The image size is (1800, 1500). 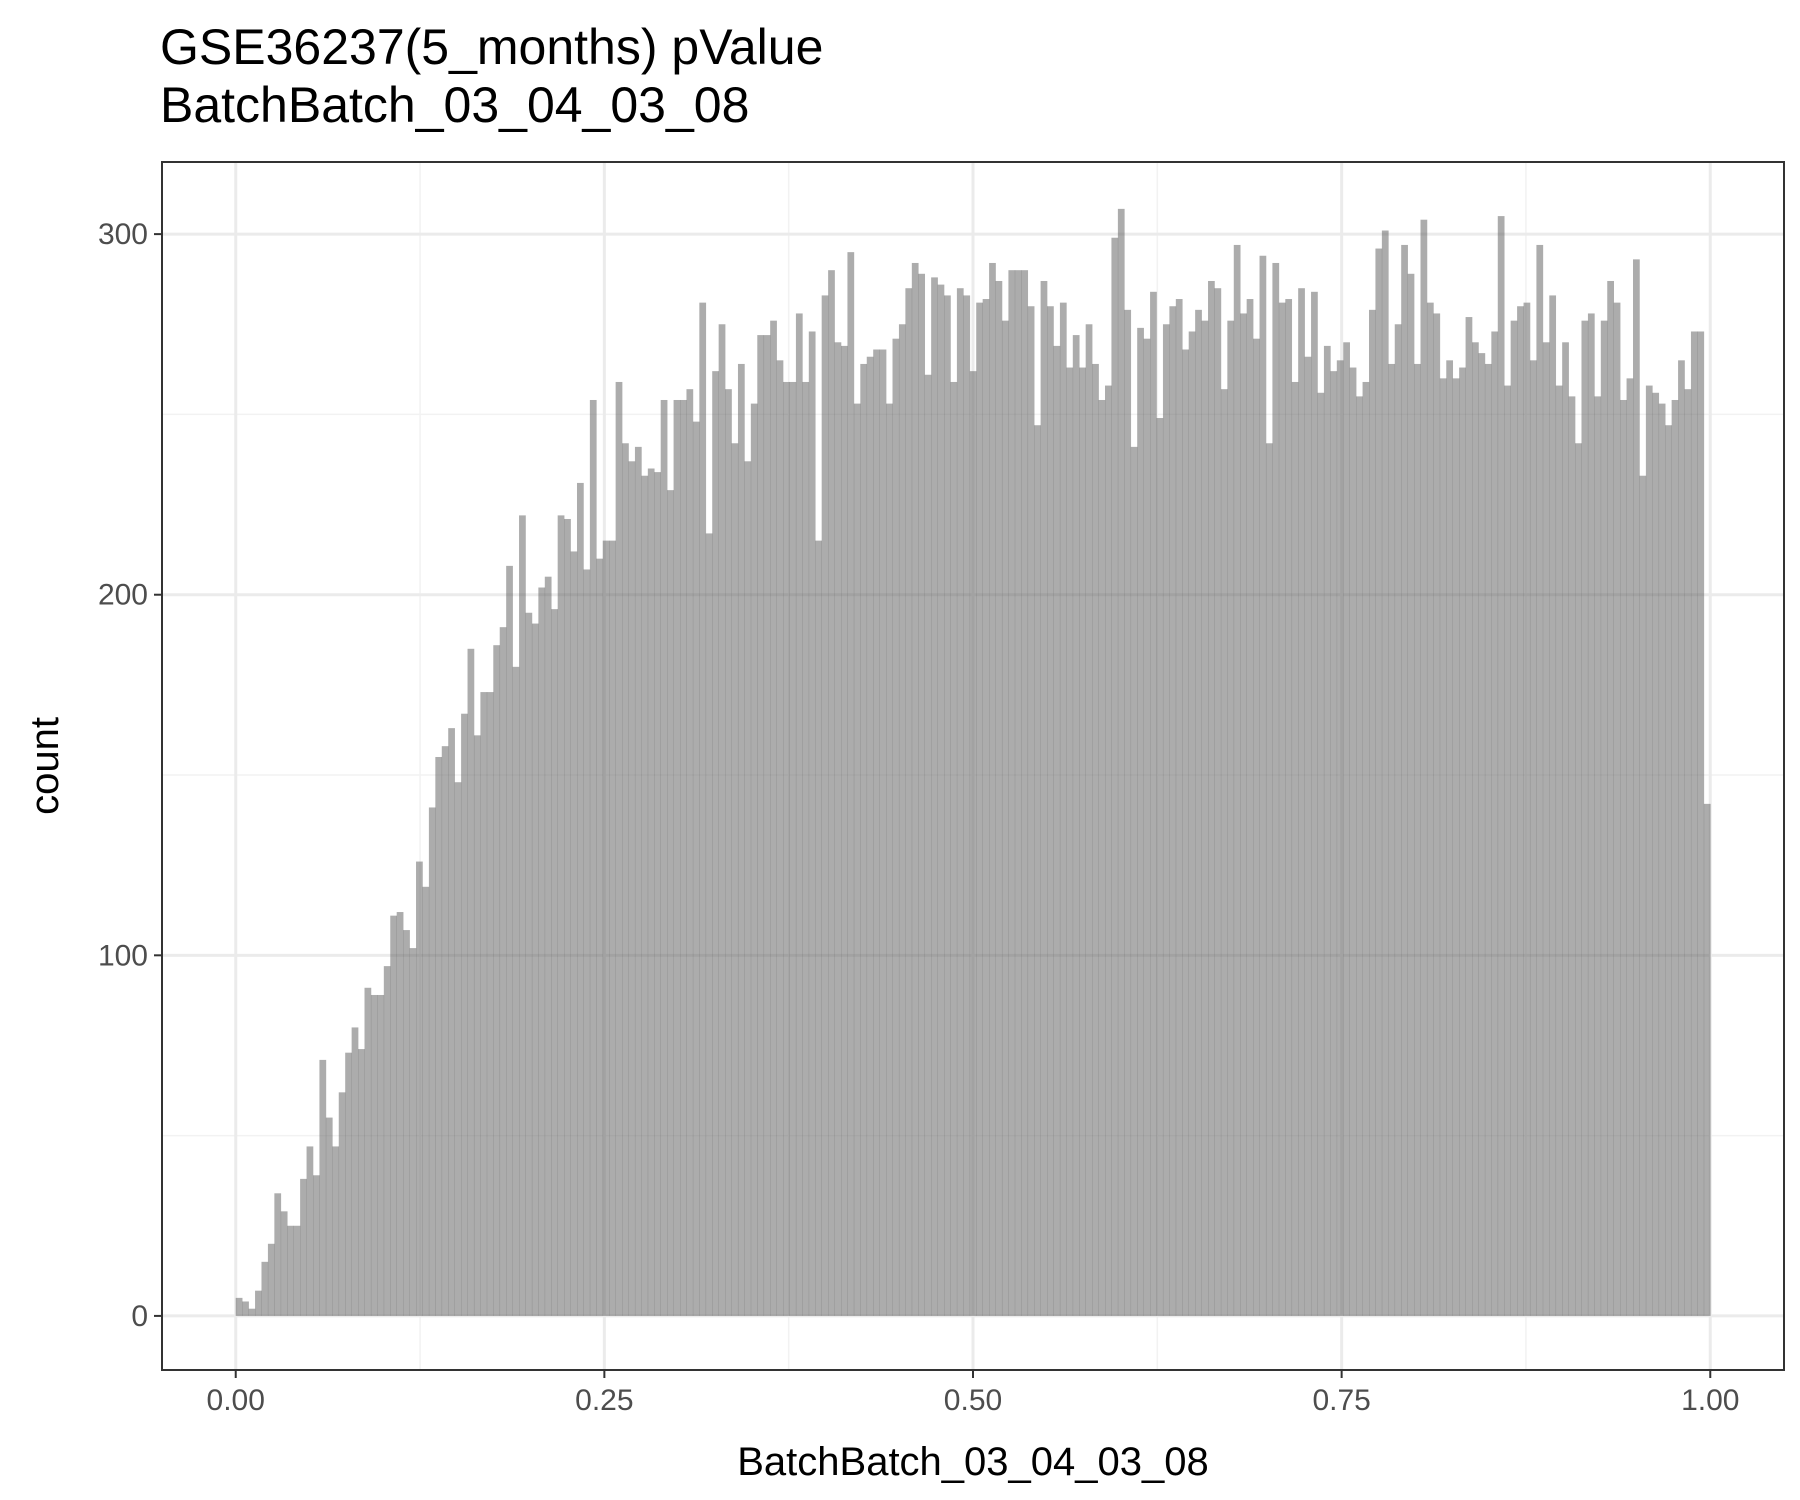 I want to click on x-tick-label: 1.00, so click(x=1710, y=1400).